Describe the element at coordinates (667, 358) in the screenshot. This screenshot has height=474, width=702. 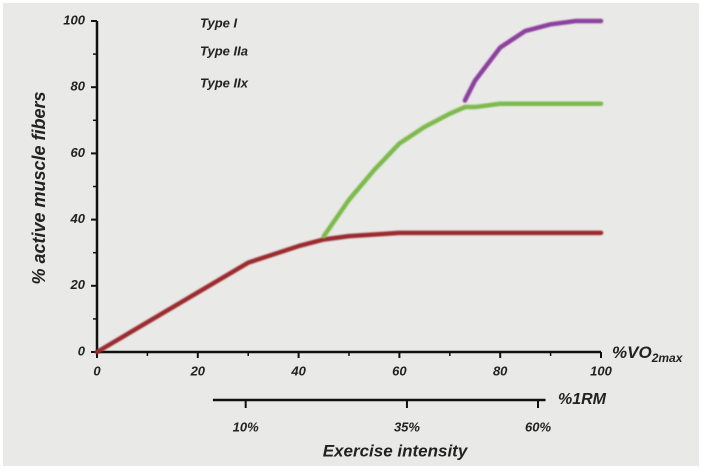
I see `x-axis-label-sub: 2max` at that location.